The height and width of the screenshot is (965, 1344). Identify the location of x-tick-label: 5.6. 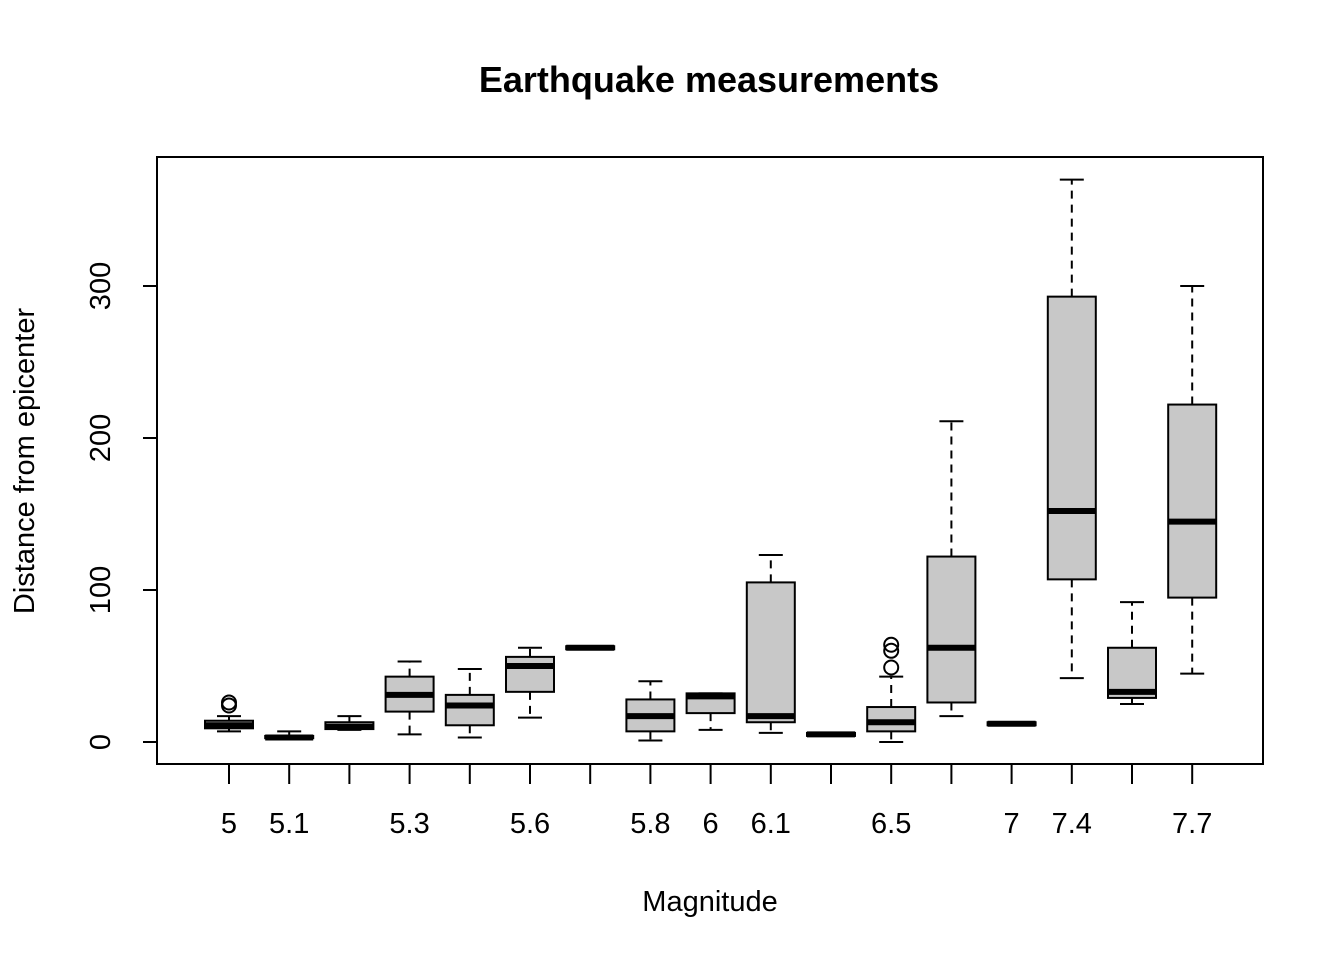
(530, 824).